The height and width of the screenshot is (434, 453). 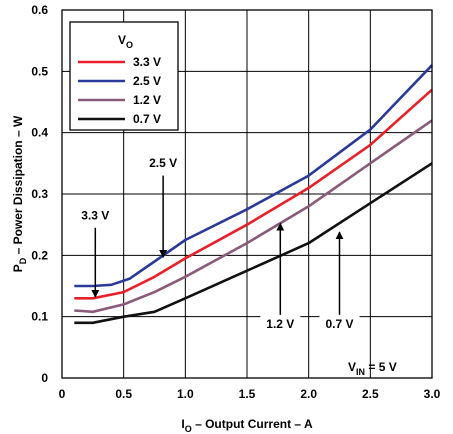 I want to click on legend-label: 3.3 V, so click(x=147, y=62).